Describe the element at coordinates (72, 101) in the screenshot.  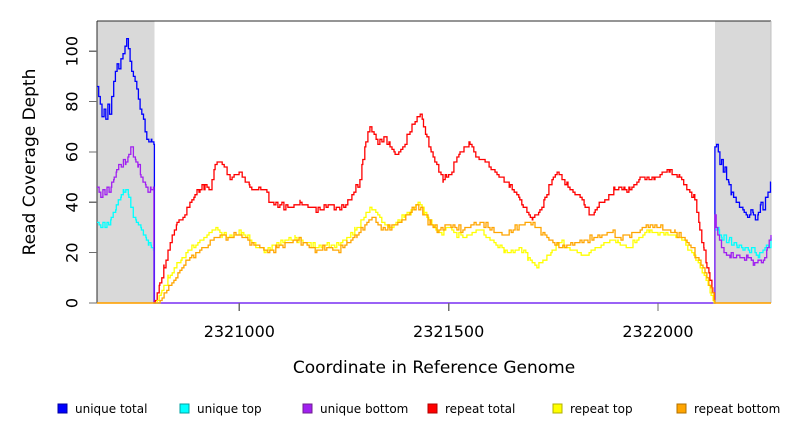
I see `y-tick-label: 80` at that location.